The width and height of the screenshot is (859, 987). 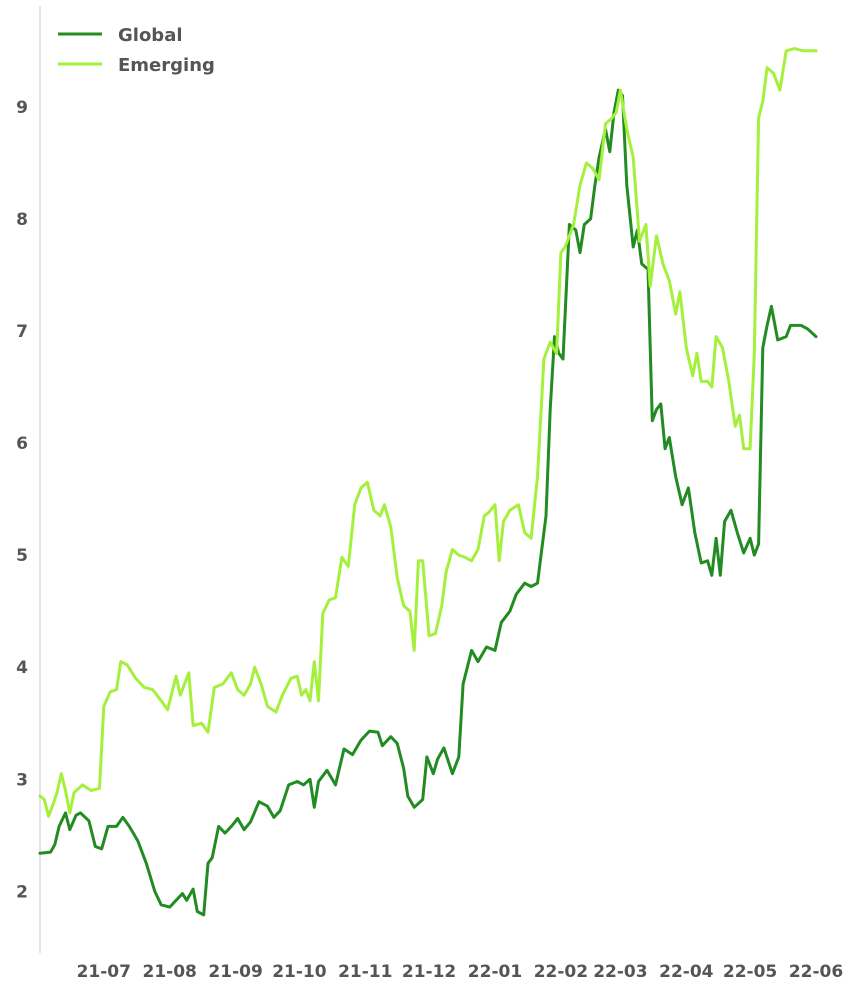 What do you see at coordinates (22, 668) in the screenshot?
I see `y-tick-label: 4` at bounding box center [22, 668].